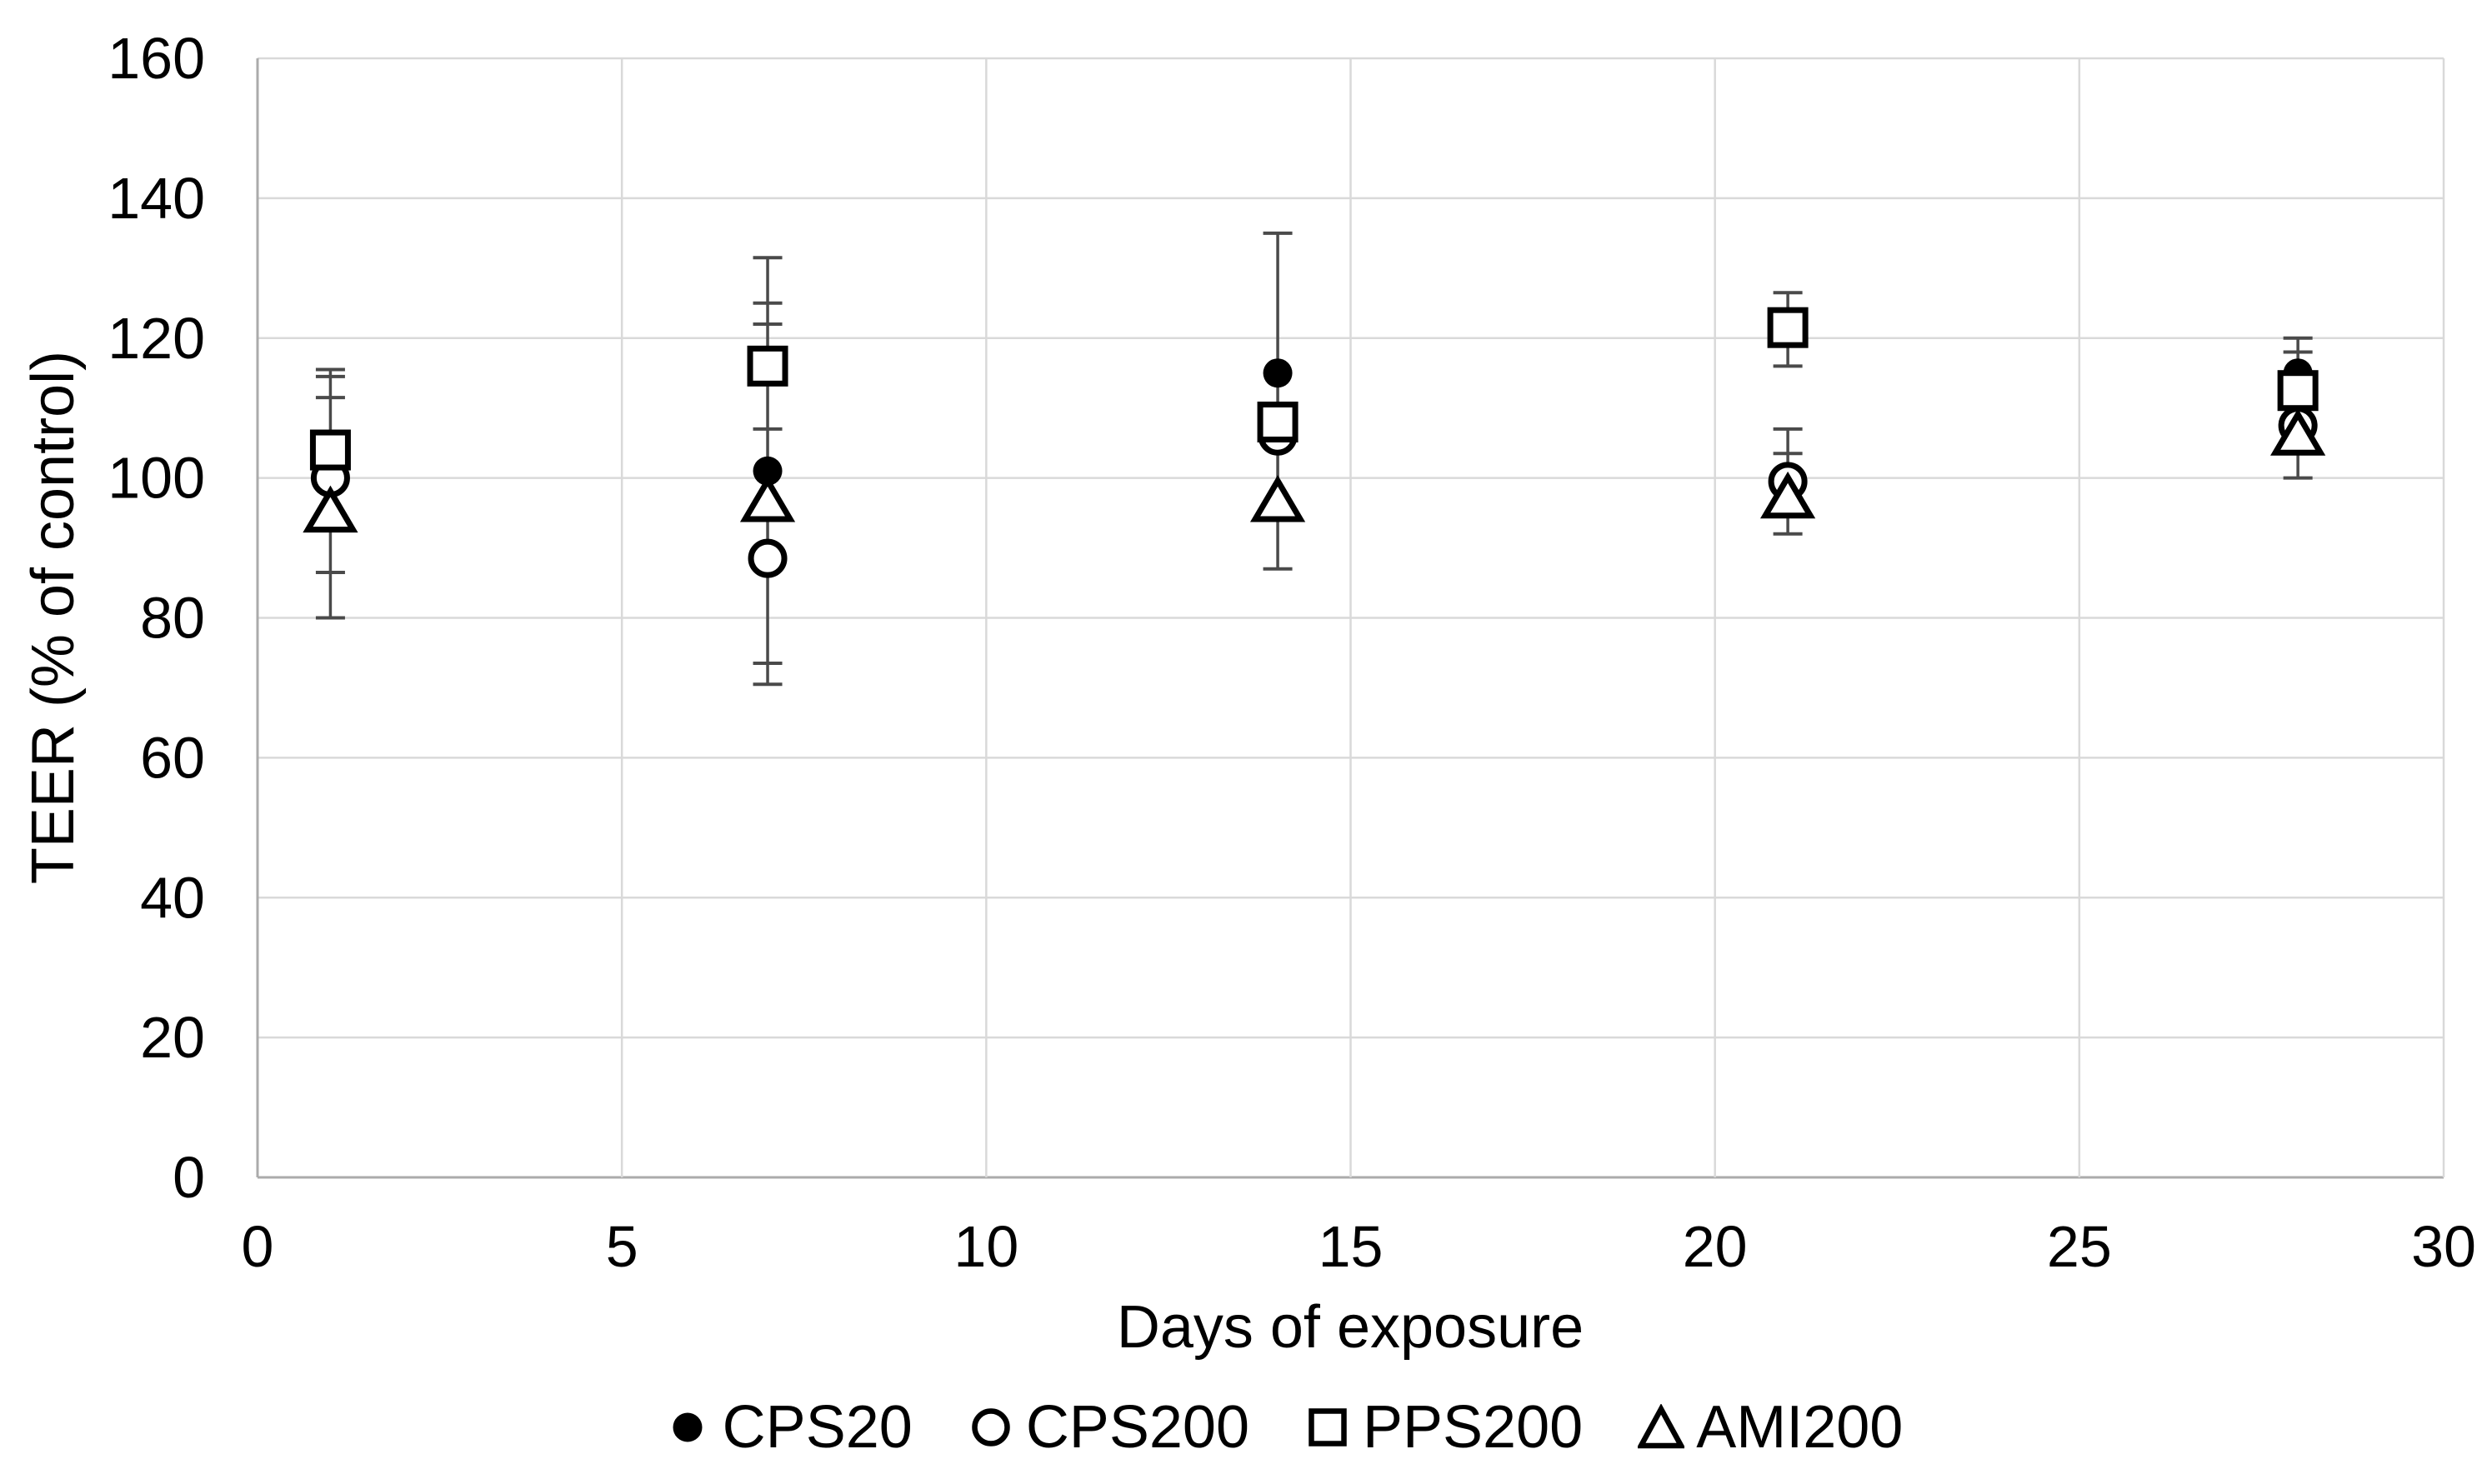 The image size is (2492, 1484). Describe the element at coordinates (53, 617) in the screenshot. I see `y-axis-title: TEER (% of control)` at that location.